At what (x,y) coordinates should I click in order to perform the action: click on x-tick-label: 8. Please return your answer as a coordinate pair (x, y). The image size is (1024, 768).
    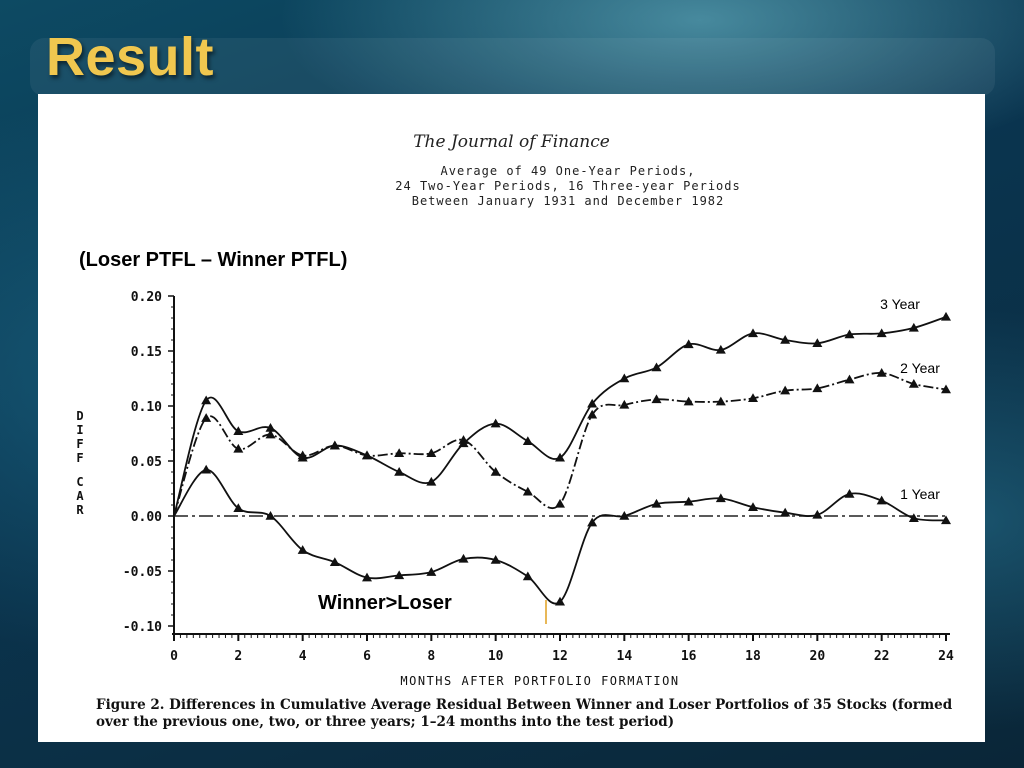
    Looking at the image, I should click on (431, 656).